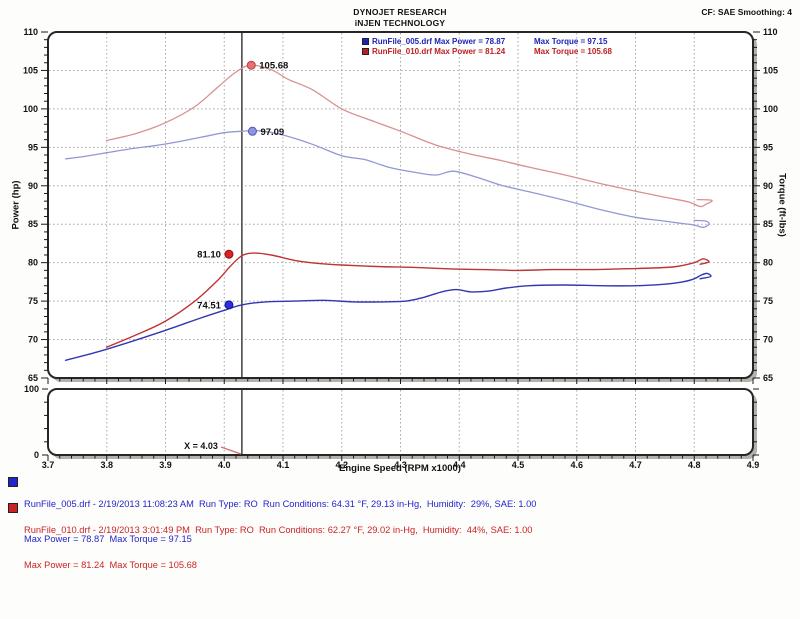 This screenshot has height=619, width=800. Describe the element at coordinates (341, 465) in the screenshot. I see `rpm-tick-label: 4.2` at that location.